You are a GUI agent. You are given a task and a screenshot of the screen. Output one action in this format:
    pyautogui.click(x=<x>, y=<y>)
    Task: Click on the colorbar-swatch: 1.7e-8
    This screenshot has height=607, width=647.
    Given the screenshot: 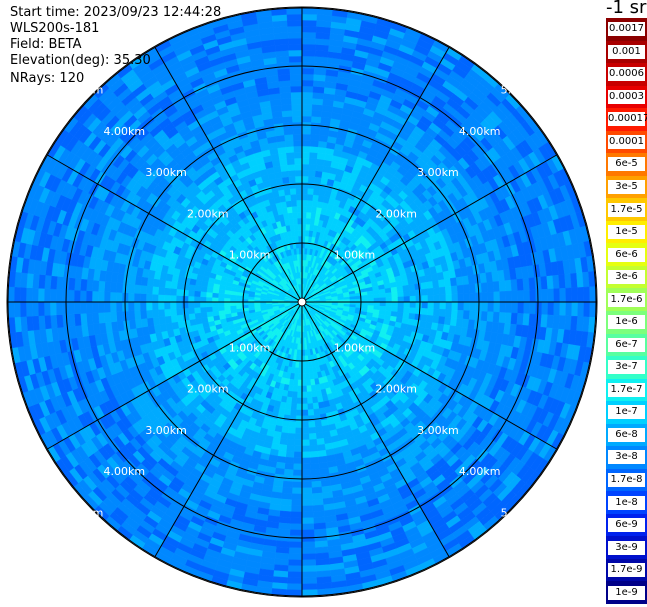 What is the action you would take?
    pyautogui.click(x=626, y=480)
    